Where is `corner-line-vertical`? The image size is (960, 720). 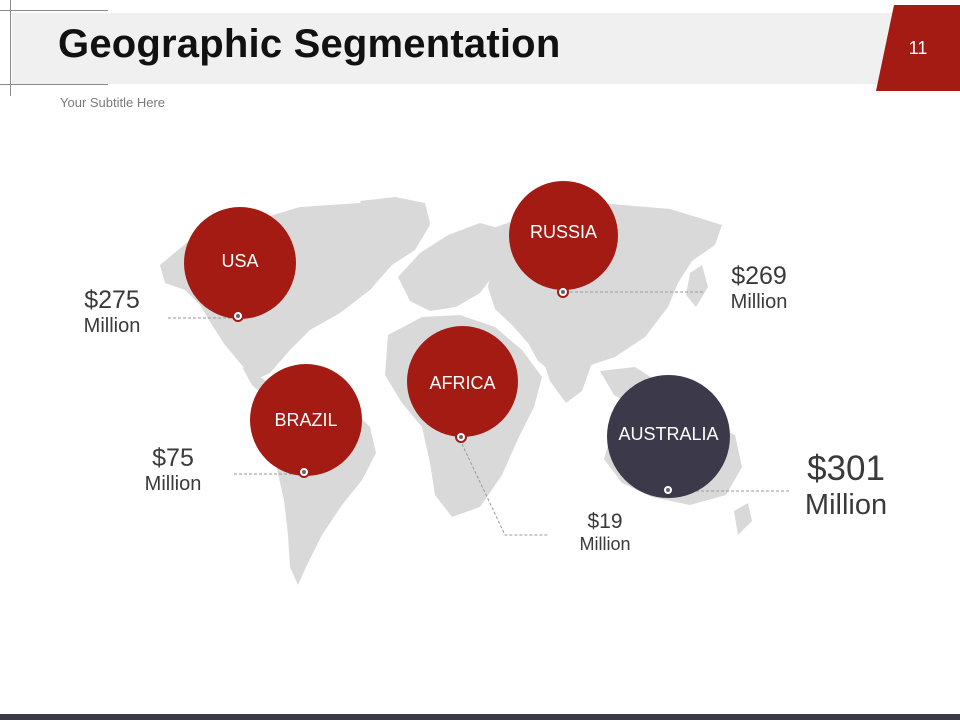 corner-line-vertical is located at coordinates (10, 48).